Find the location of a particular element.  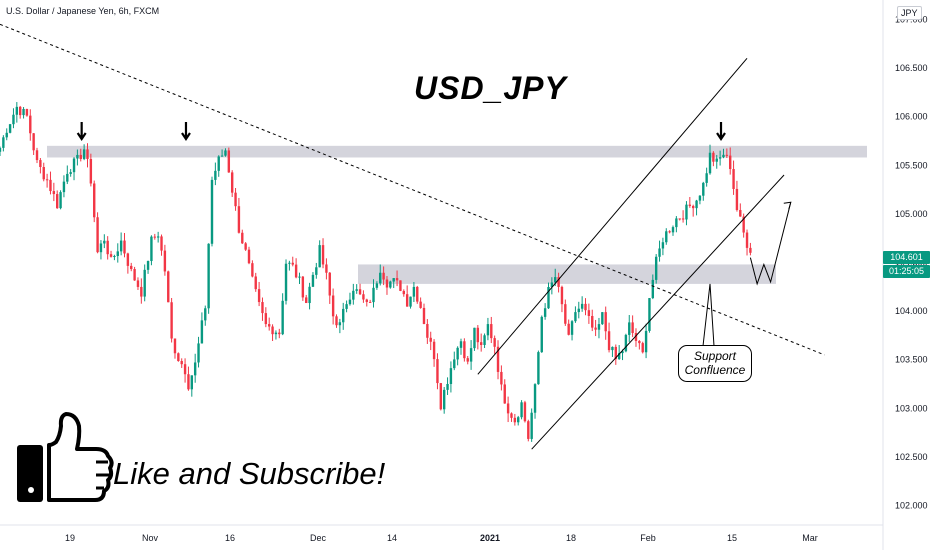

support-zone is located at coordinates (567, 274).